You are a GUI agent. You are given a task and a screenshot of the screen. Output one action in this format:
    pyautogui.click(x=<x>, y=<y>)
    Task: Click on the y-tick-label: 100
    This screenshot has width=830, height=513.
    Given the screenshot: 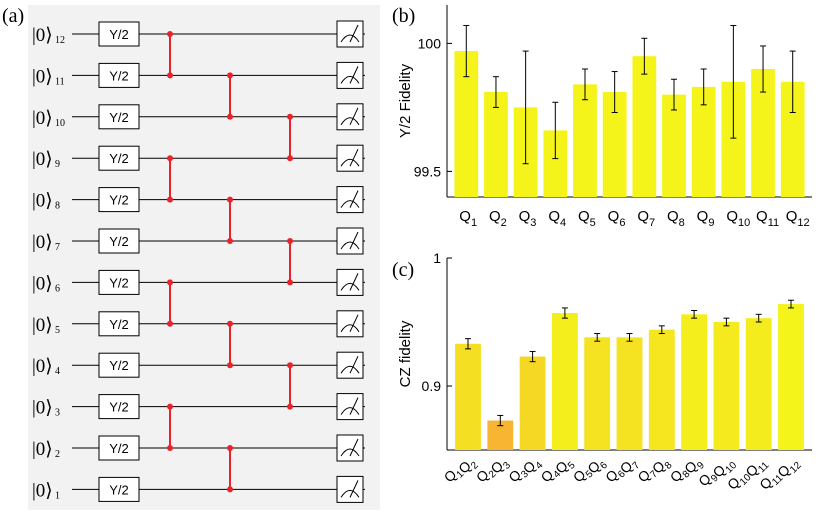 What is the action you would take?
    pyautogui.click(x=430, y=43)
    